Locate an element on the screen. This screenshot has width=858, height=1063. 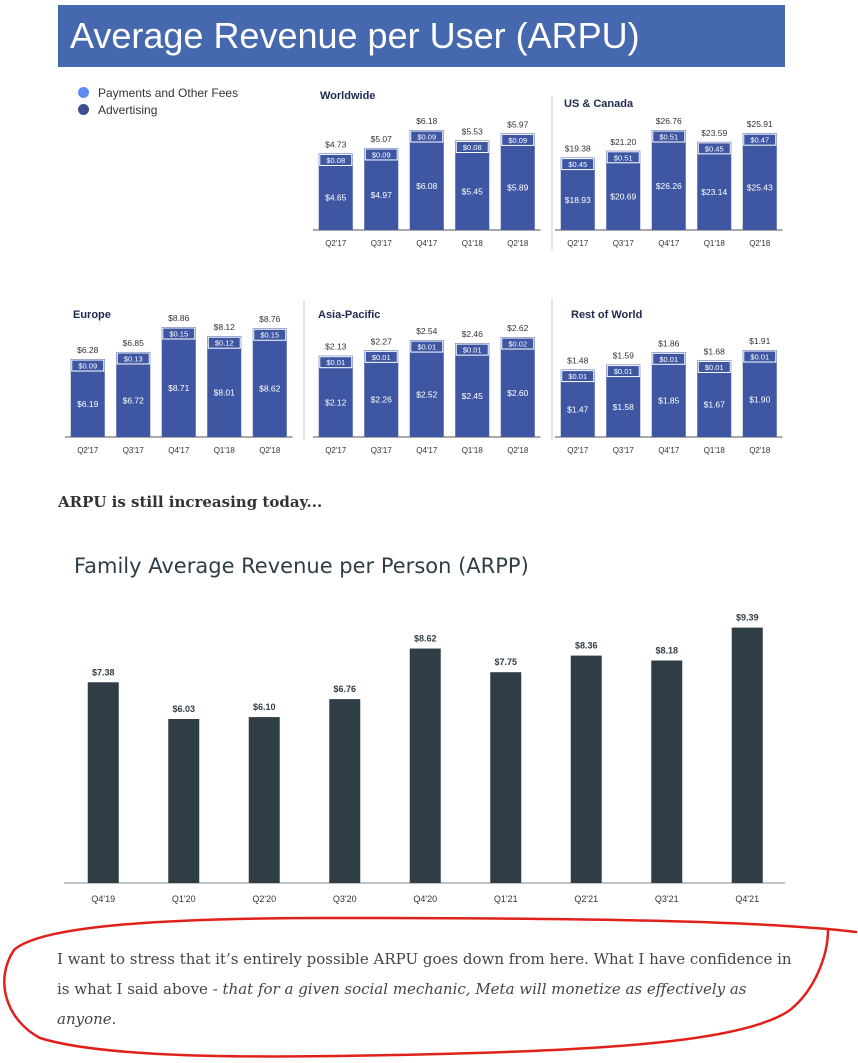
total-value-label: $5.53 is located at coordinates (473, 132).